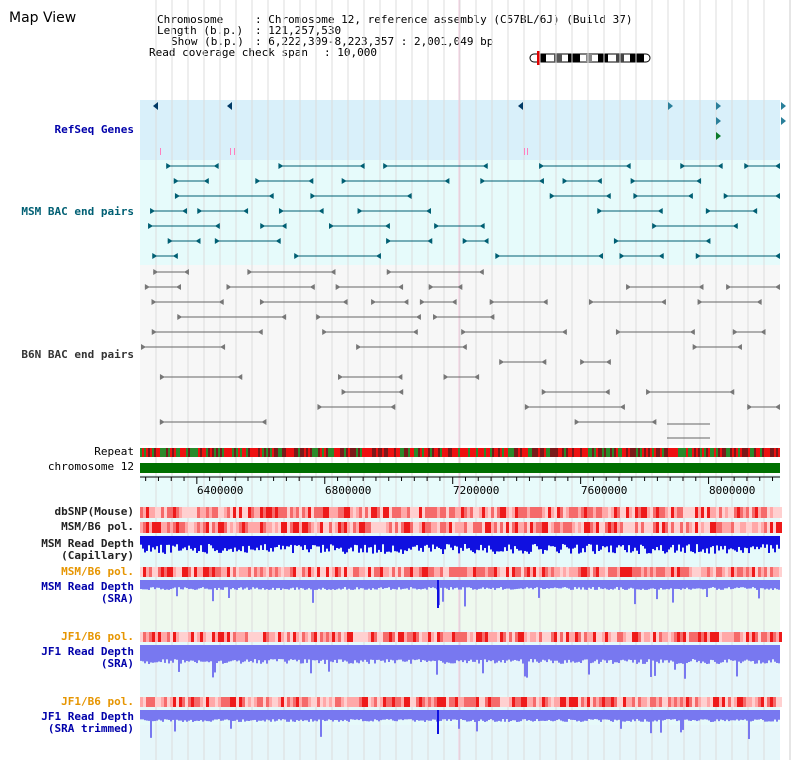  I want to click on track-label-b6n-bac: B6N BAC end pairs, so click(77, 354).